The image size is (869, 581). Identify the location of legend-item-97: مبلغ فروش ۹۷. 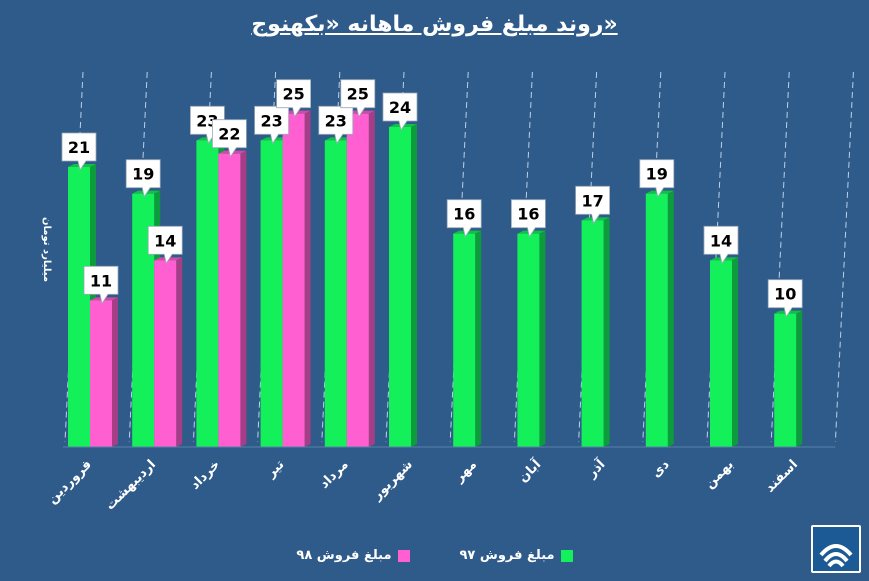
(516, 555).